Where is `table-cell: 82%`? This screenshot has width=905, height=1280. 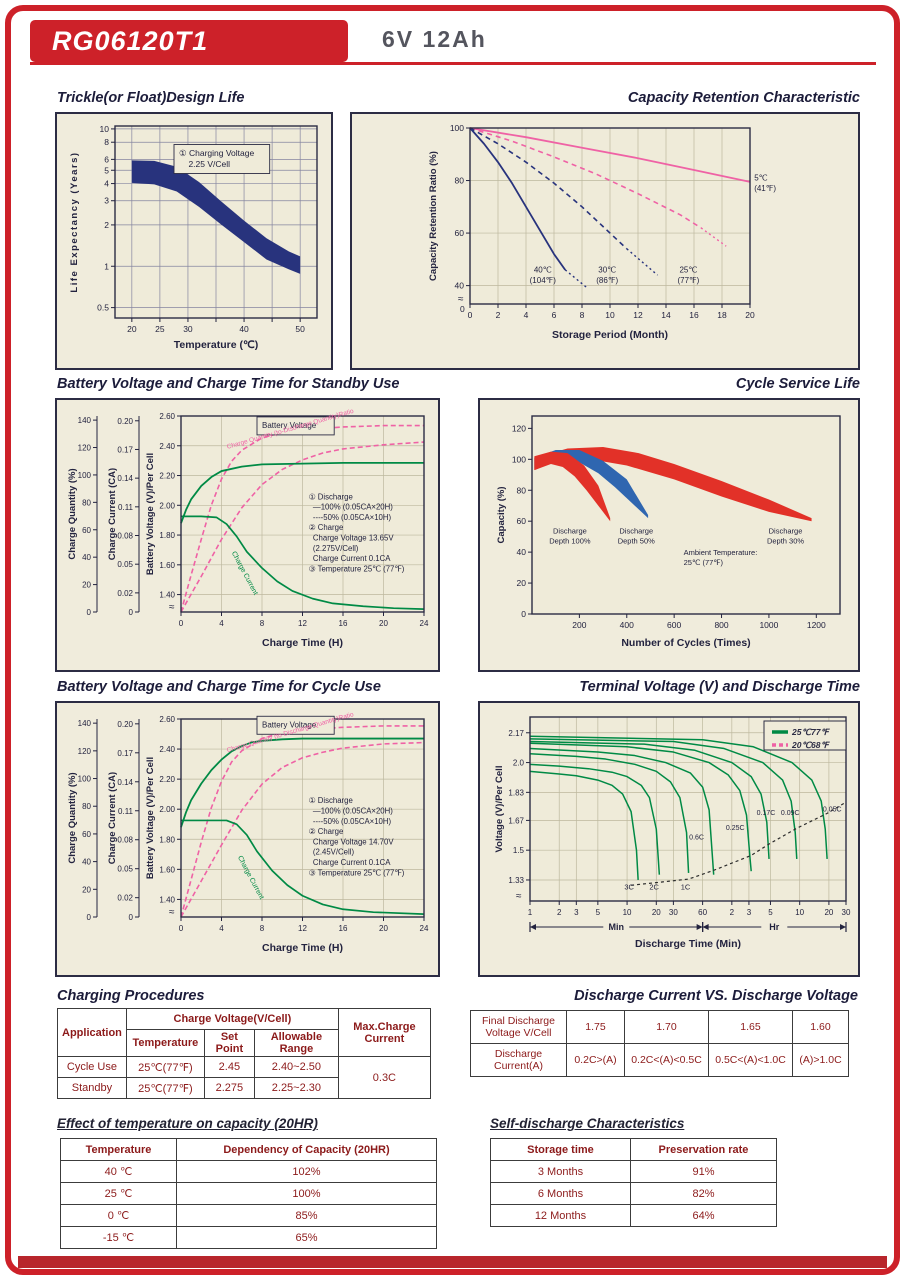
table-cell: 82% is located at coordinates (703, 1193).